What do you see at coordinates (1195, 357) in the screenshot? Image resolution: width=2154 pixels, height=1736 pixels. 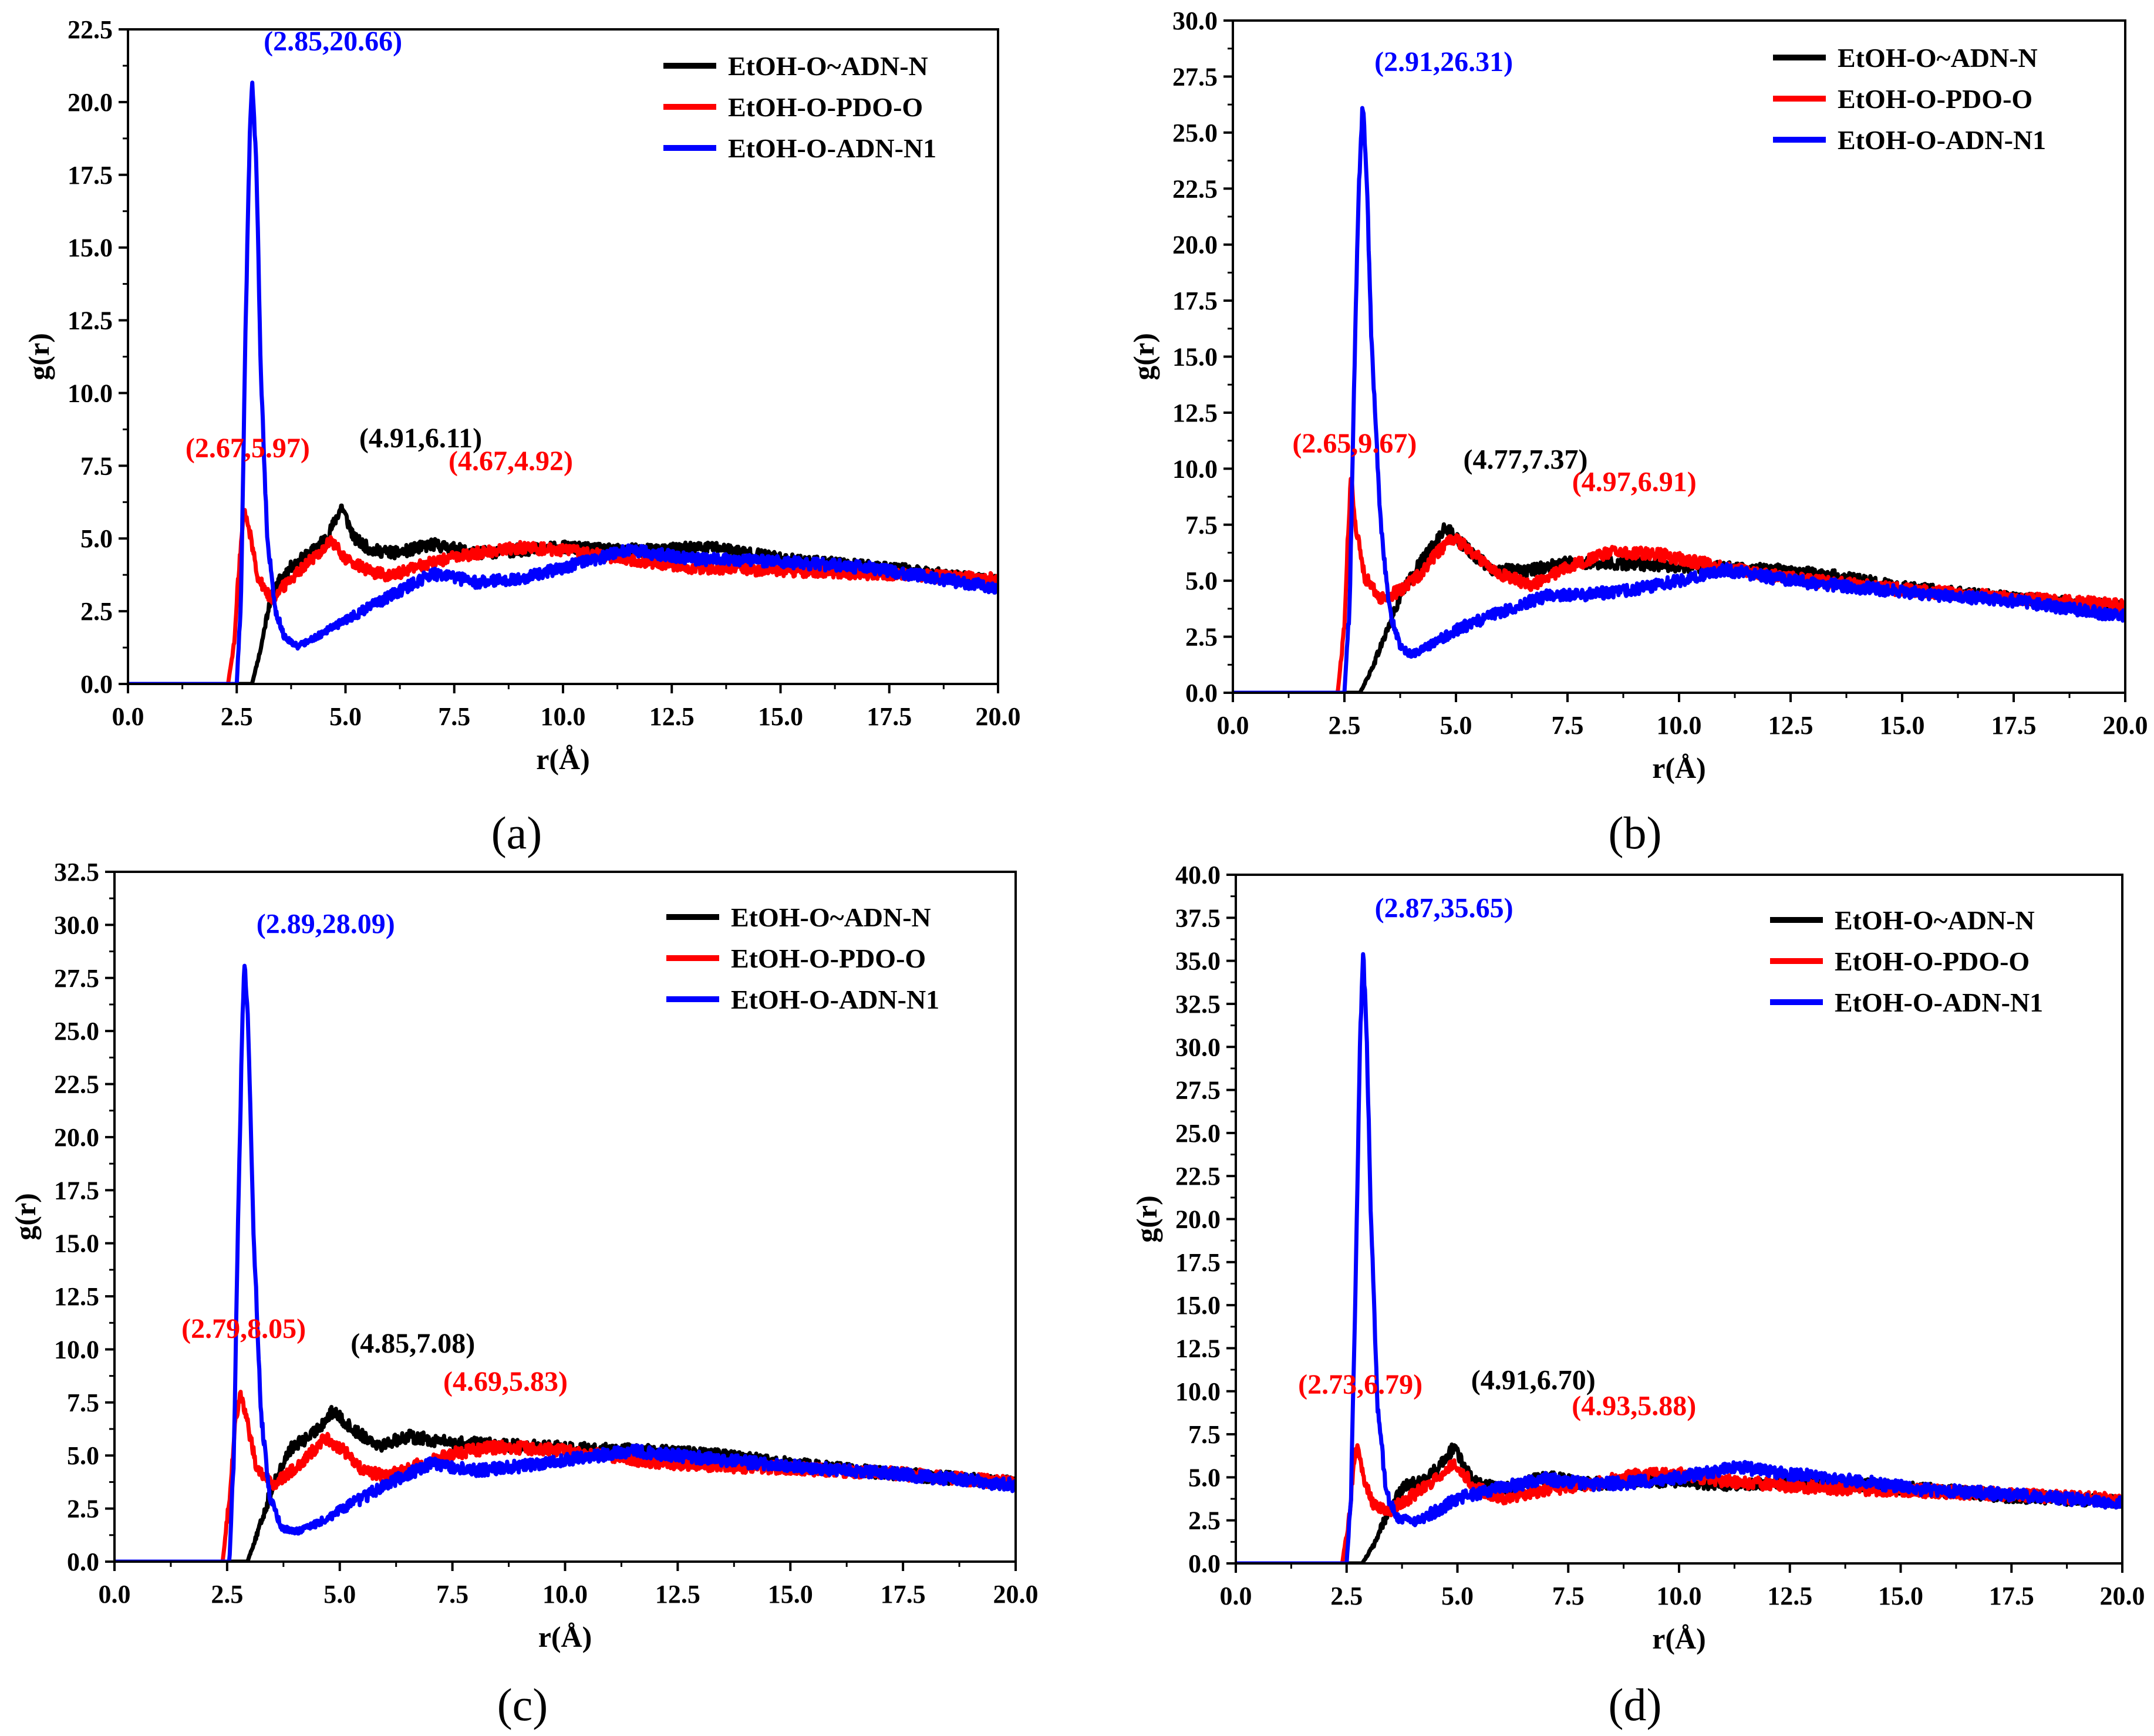 I see `y-tick-label: 15.0` at bounding box center [1195, 357].